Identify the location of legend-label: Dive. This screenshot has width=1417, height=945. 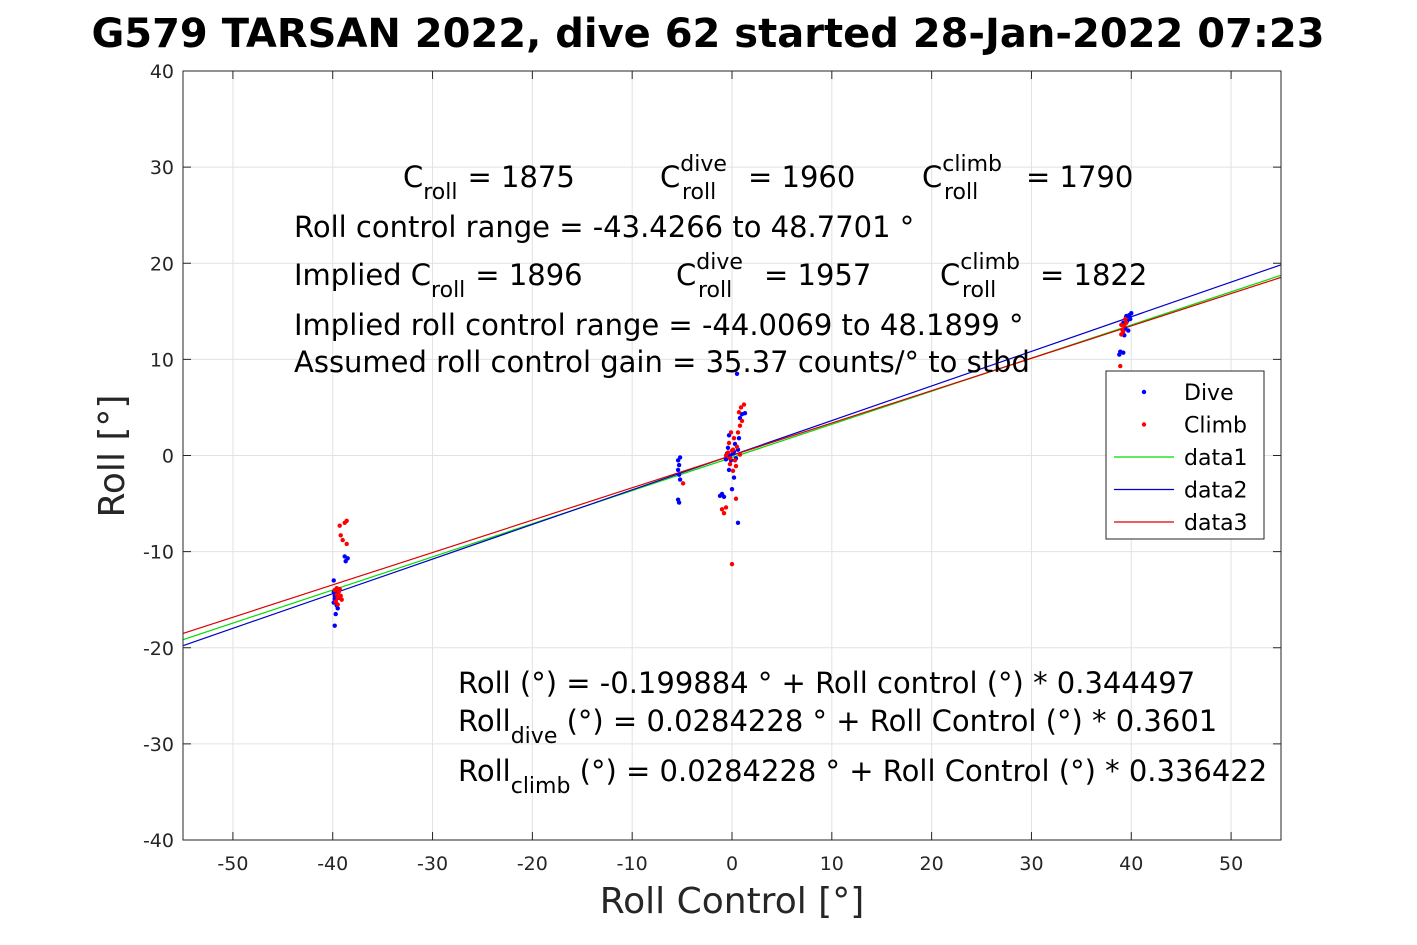
(1209, 393).